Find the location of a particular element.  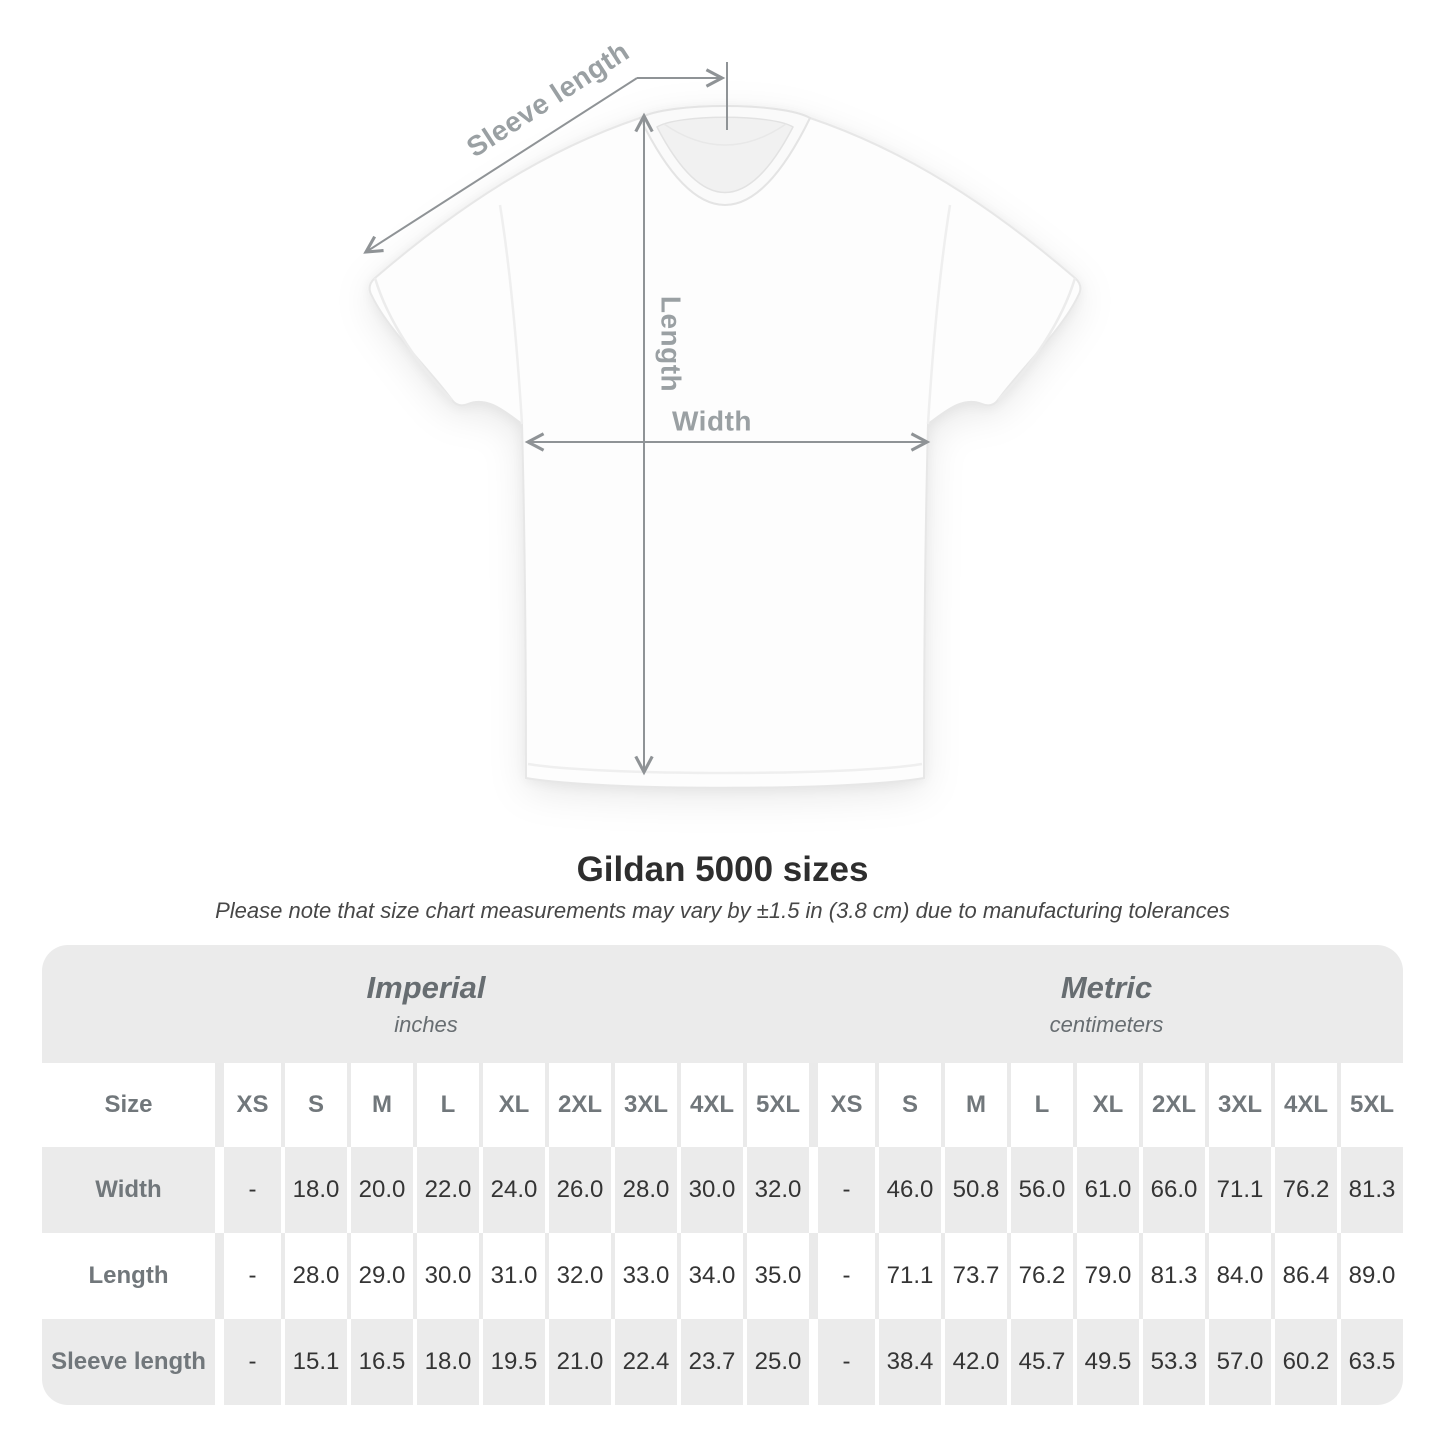

right-cuff-seam is located at coordinates (1037, 339).